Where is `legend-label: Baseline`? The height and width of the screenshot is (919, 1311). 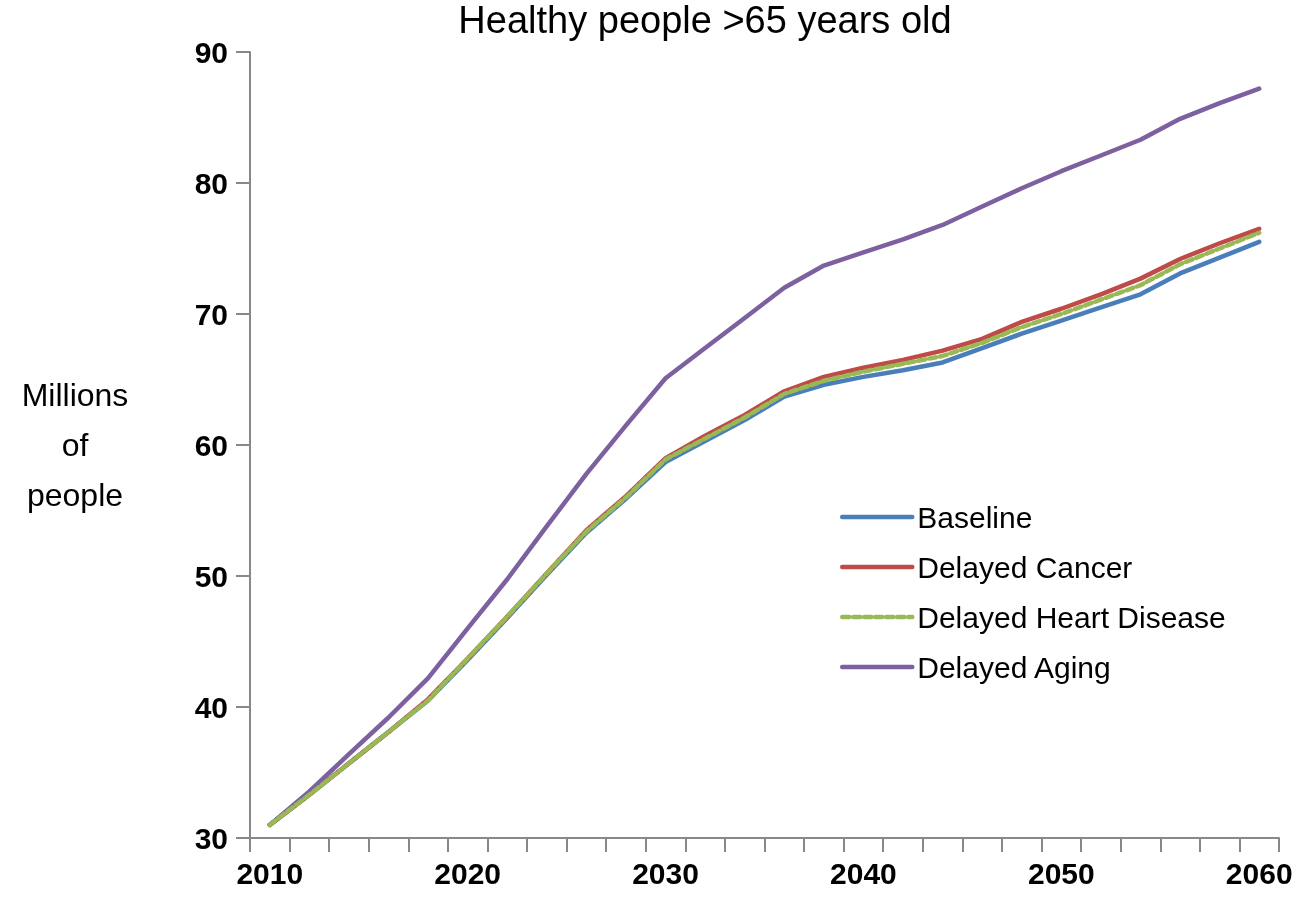
legend-label: Baseline is located at coordinates (975, 517).